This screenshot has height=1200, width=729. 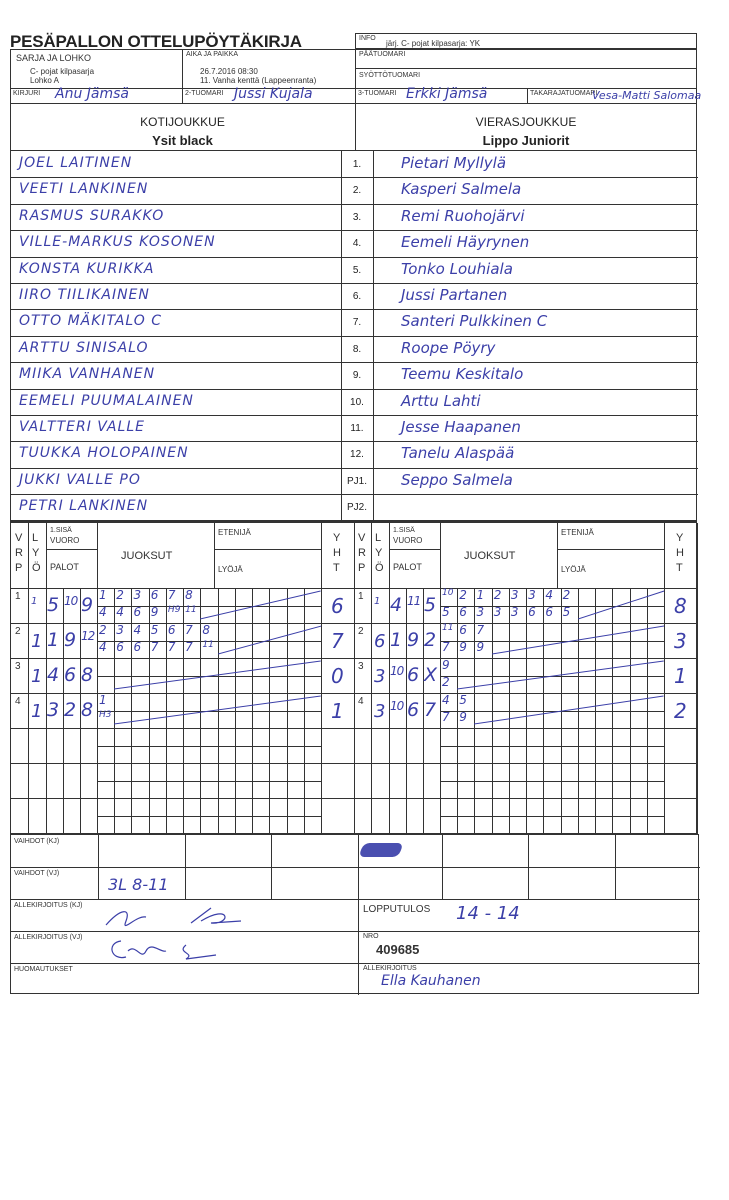 I want to click on away-team-name: Lippo Juniorit, so click(x=526, y=140).